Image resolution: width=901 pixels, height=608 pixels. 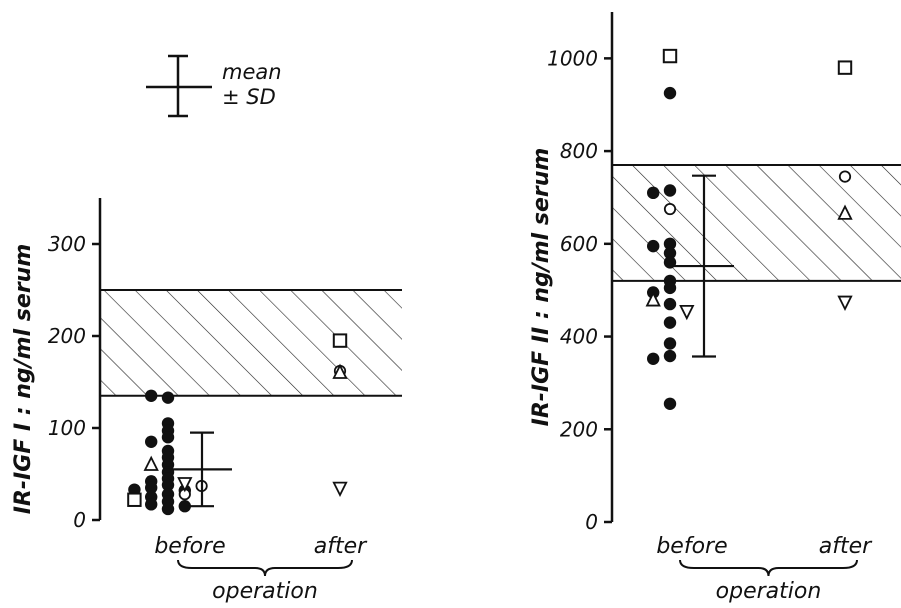 I want to click on mean-sd-legend-symbol, so click(x=179, y=86).